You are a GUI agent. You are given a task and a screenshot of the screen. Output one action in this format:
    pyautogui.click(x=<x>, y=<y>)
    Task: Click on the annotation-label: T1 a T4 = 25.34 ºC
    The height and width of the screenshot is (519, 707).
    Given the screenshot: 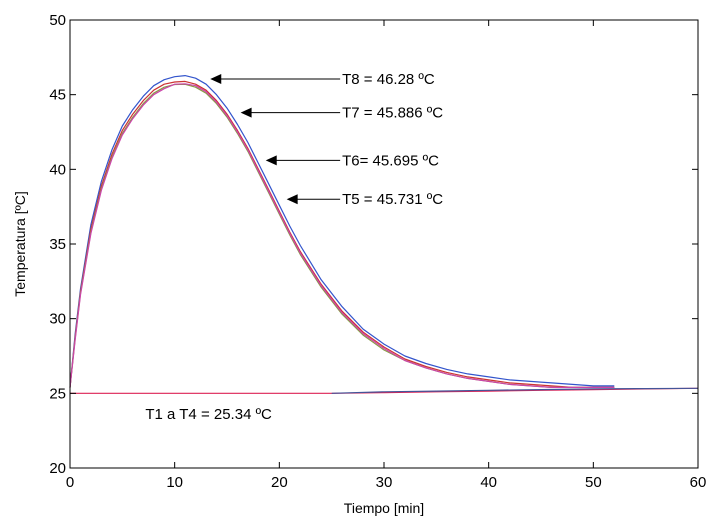 What is the action you would take?
    pyautogui.click(x=208, y=414)
    